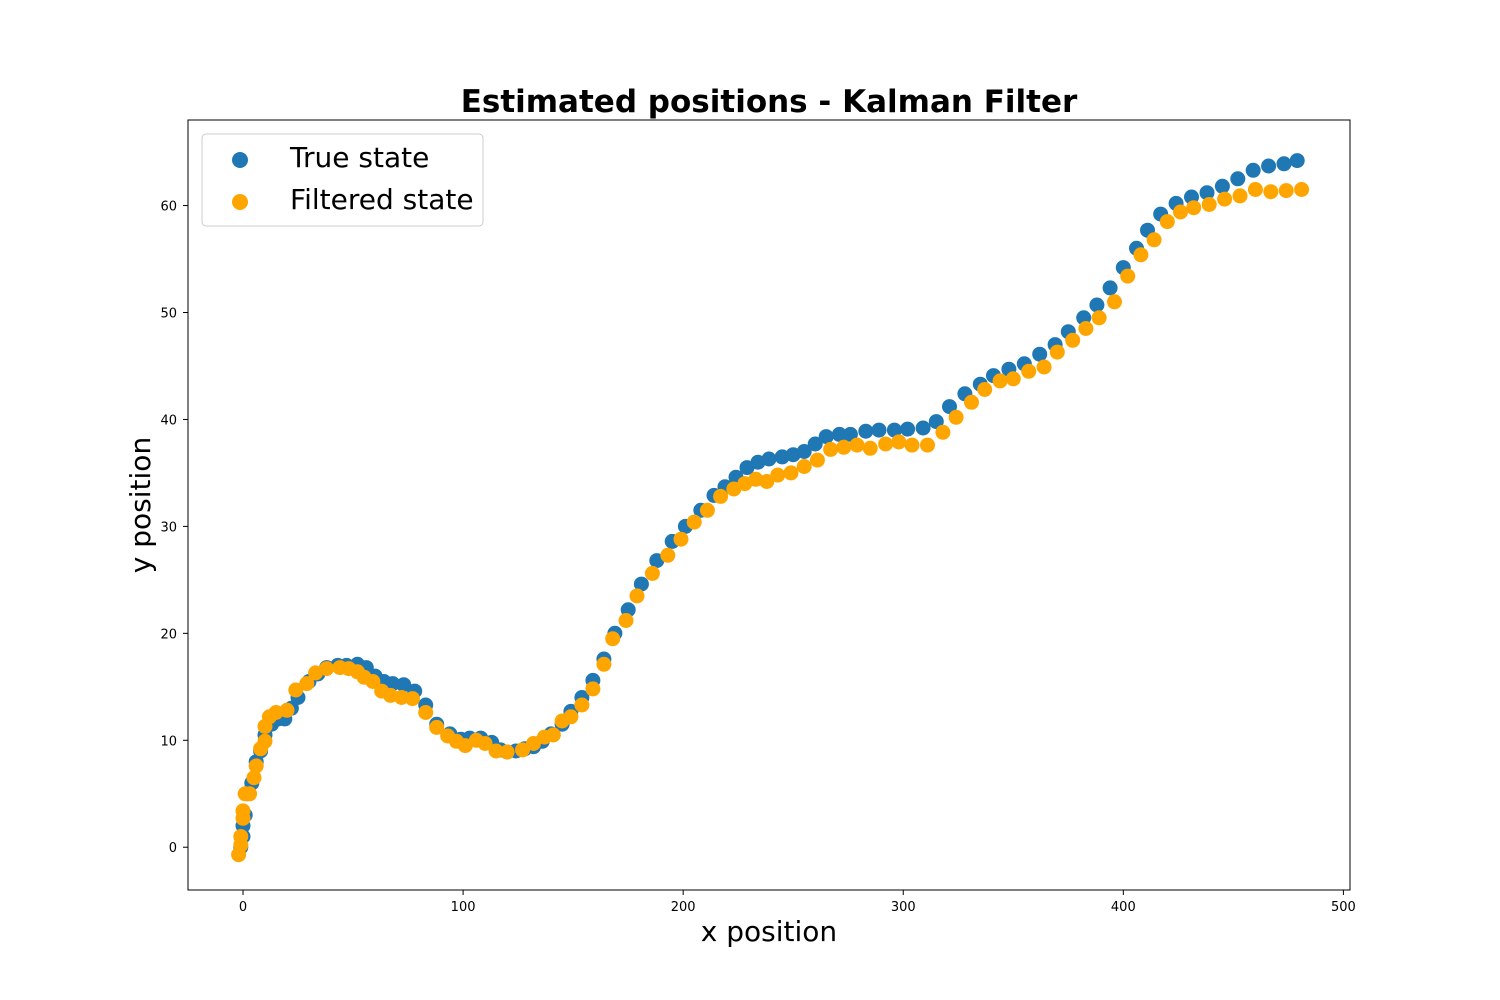 The image size is (1500, 1000). What do you see at coordinates (382, 199) in the screenshot?
I see `legend-label-filtered-state: Filtered state` at bounding box center [382, 199].